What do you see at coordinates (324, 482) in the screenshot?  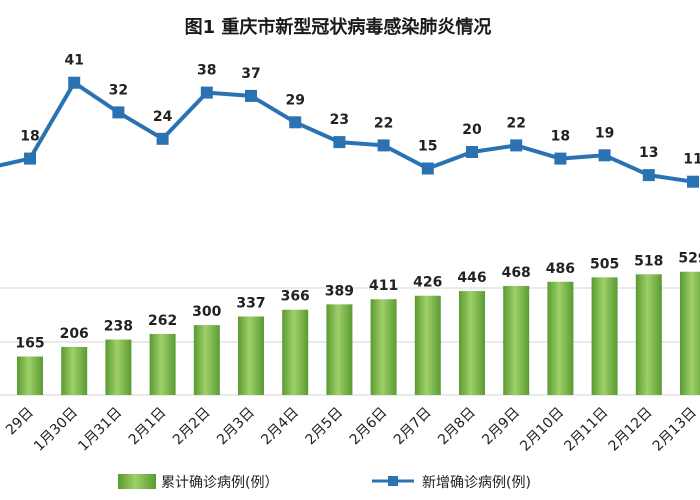 I see `legend: 累计确诊病例(例） 新增确诊病例(例)` at bounding box center [324, 482].